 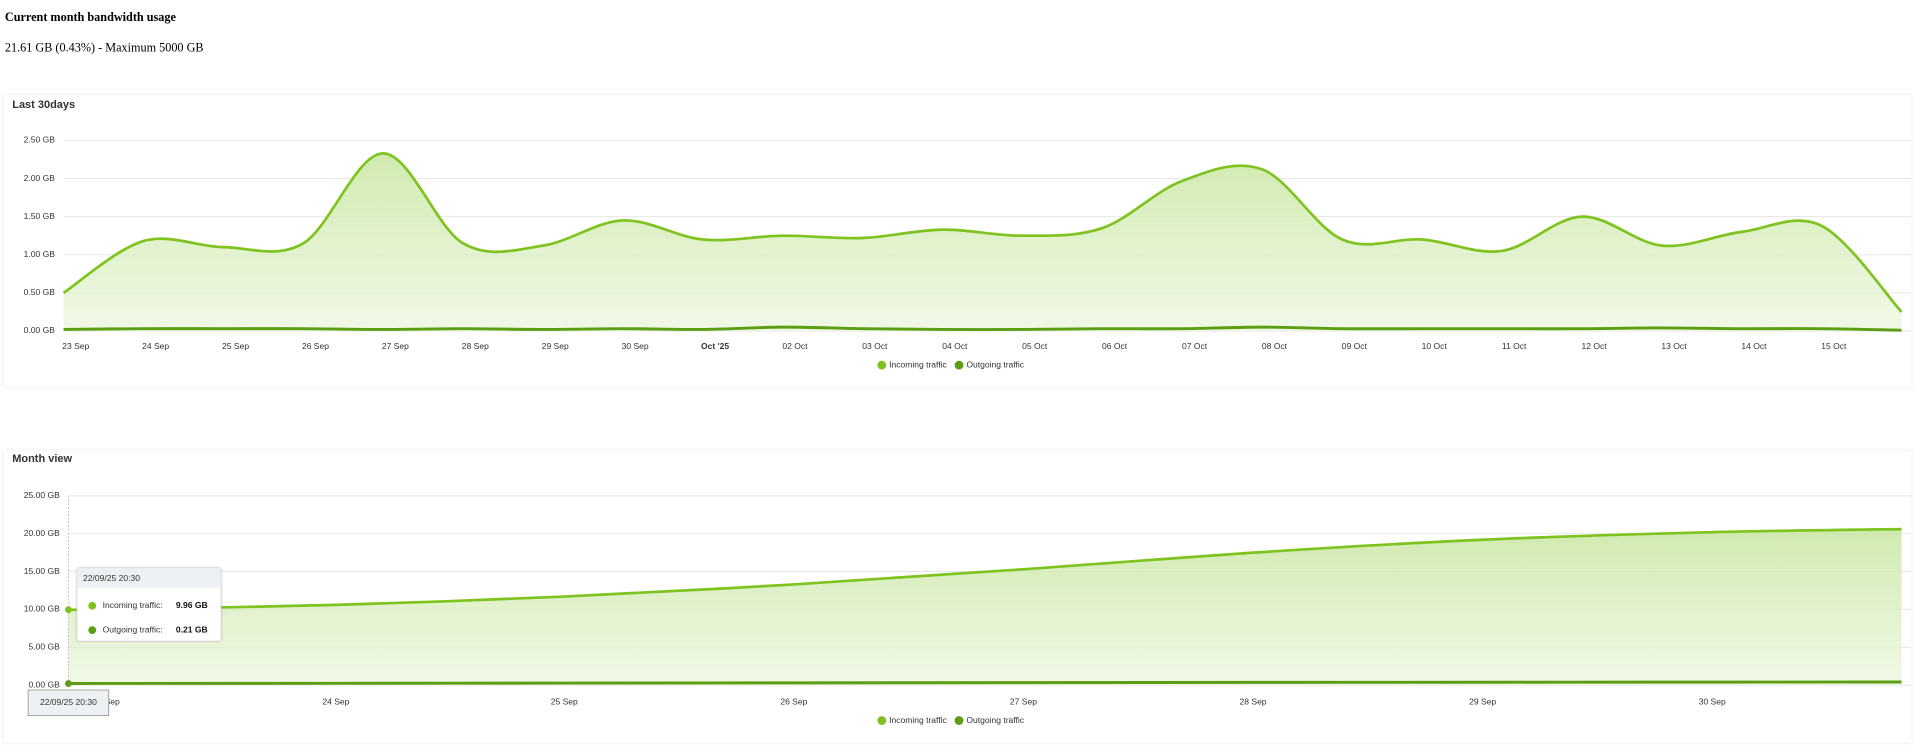 What do you see at coordinates (45, 647) in the screenshot?
I see `y-tick-label: 5.00 GB` at bounding box center [45, 647].